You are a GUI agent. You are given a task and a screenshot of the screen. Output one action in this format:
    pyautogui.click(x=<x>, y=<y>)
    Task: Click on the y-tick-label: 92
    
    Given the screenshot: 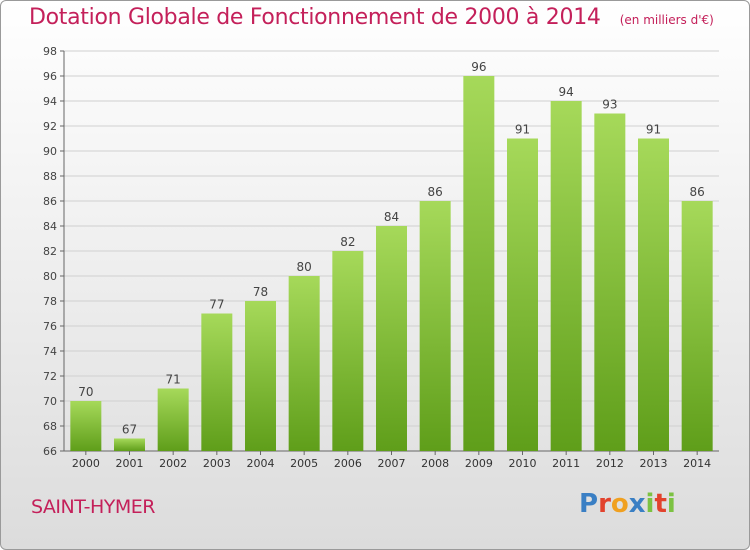 What is the action you would take?
    pyautogui.click(x=50, y=126)
    